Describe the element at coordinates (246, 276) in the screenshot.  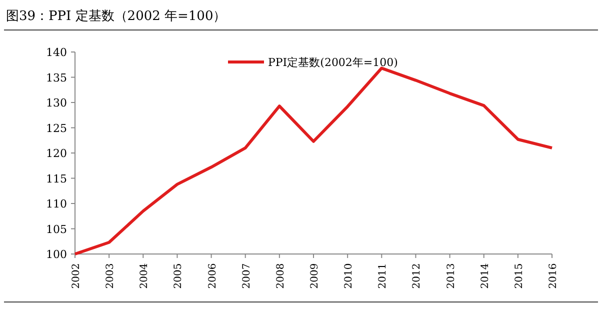
I see `x-tick-label: 2007` at that location.